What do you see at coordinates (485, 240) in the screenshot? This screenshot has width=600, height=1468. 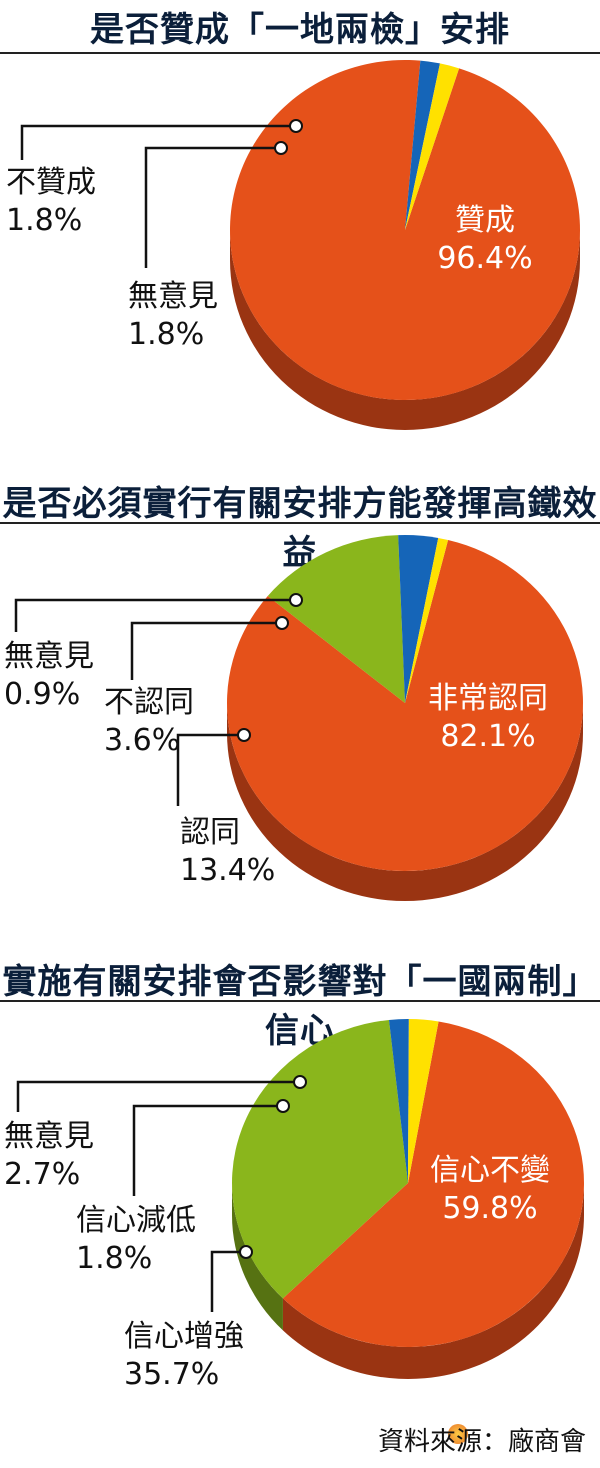 I see `chart-1-label-orange: 贊成 96.4%` at bounding box center [485, 240].